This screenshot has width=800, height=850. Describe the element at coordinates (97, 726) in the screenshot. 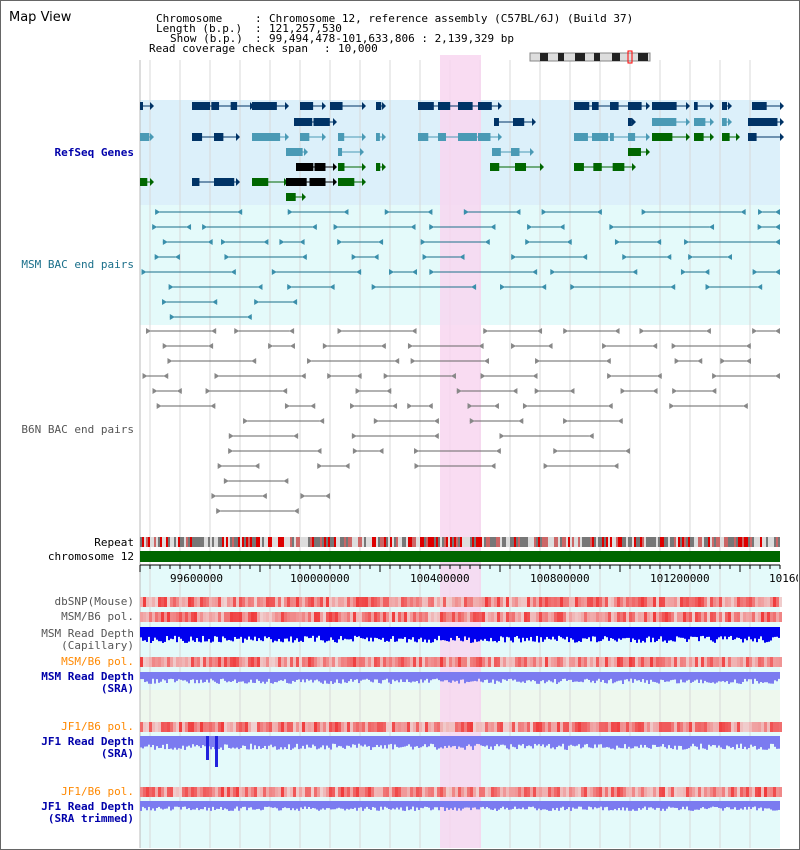

I see `track-label-jf1-pol-1: JF1/B6 pol.` at that location.